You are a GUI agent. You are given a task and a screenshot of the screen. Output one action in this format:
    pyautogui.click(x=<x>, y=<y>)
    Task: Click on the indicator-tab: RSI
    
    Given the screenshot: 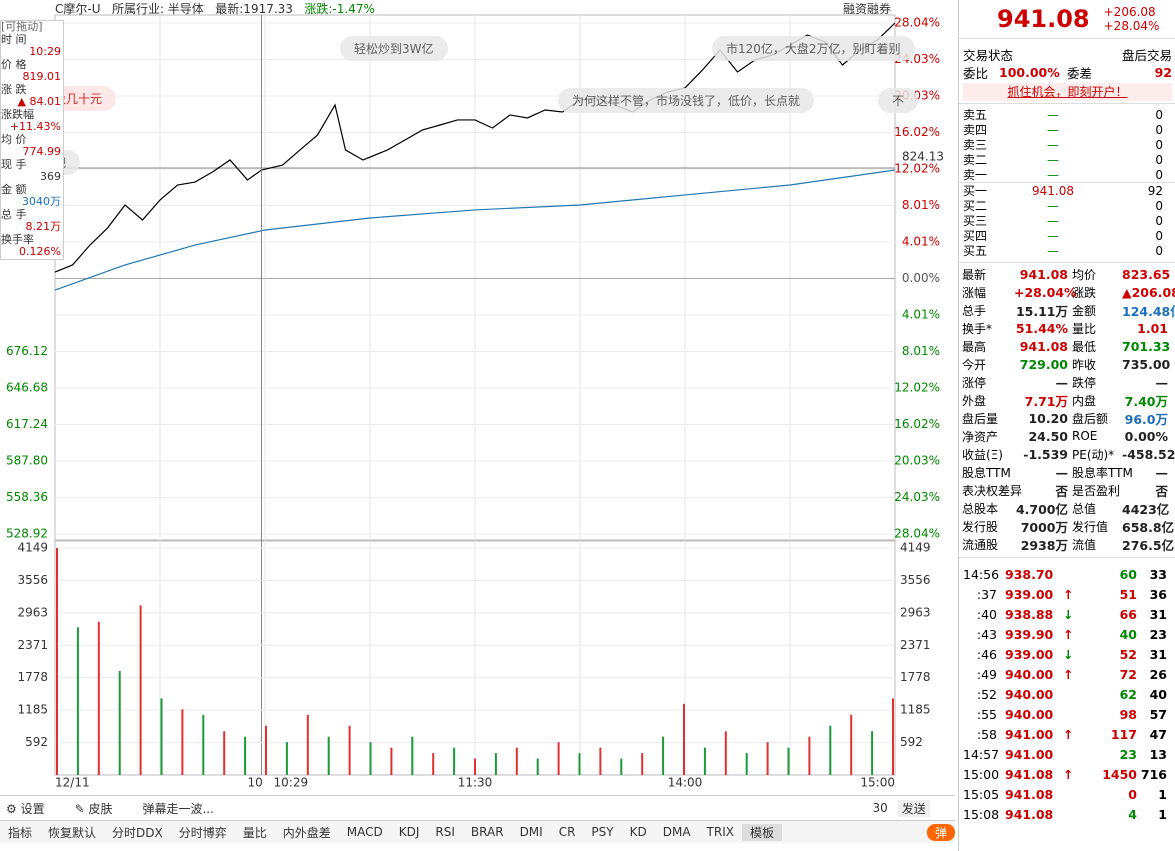 What is the action you would take?
    pyautogui.click(x=445, y=832)
    